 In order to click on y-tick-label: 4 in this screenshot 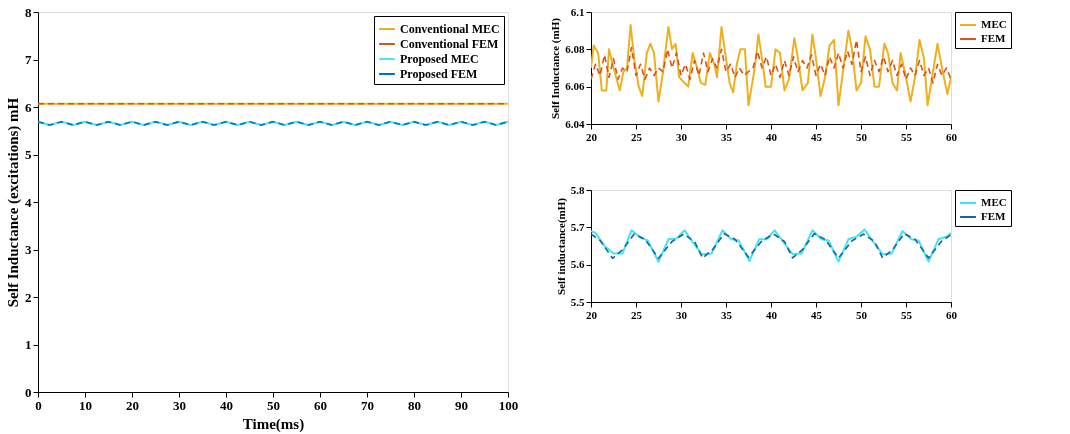, I will do `click(28, 202)`.